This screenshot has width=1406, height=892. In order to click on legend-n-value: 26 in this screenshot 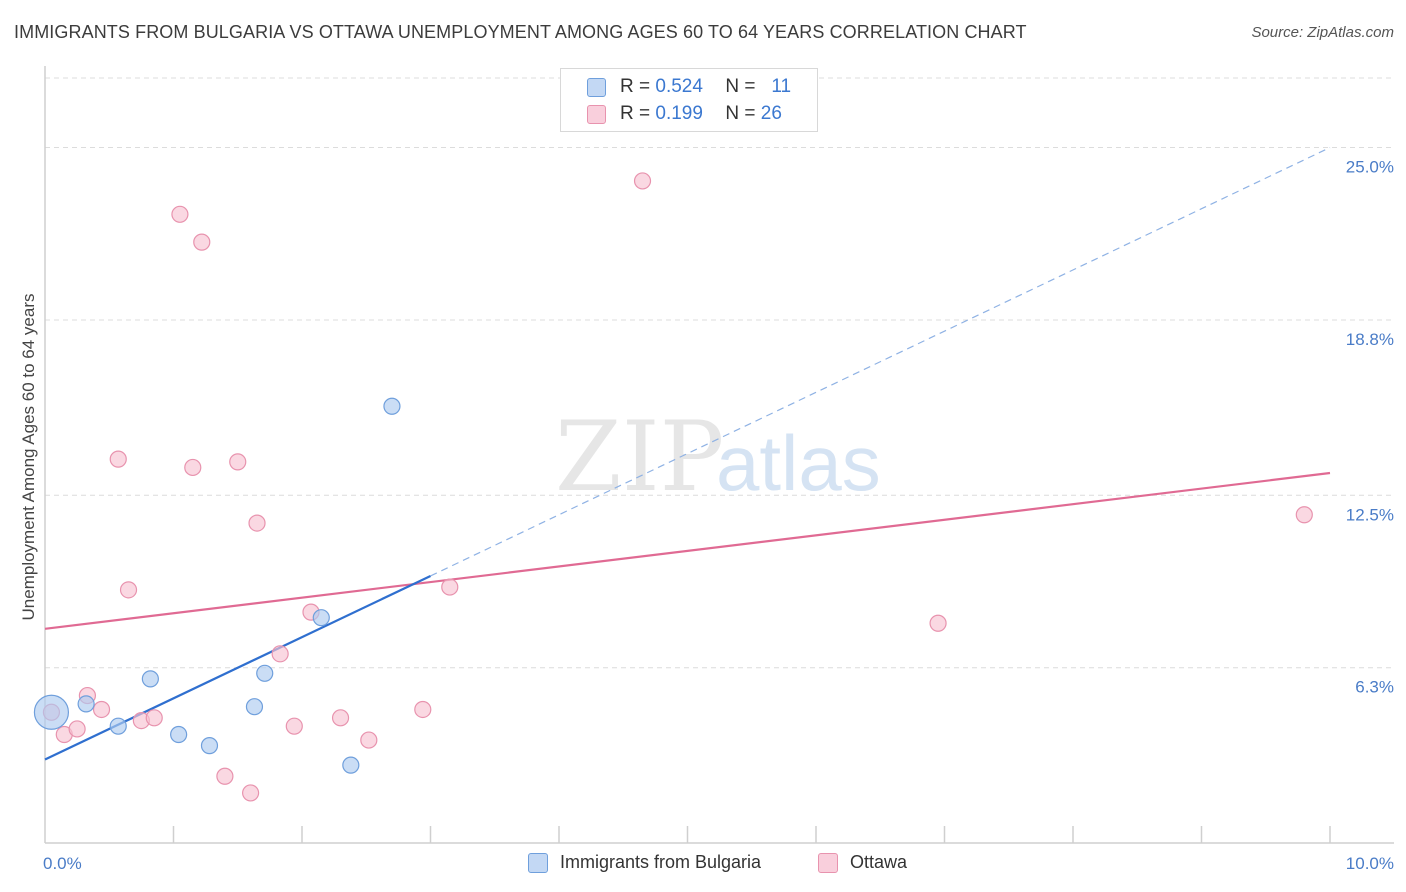, I will do `click(771, 113)`.